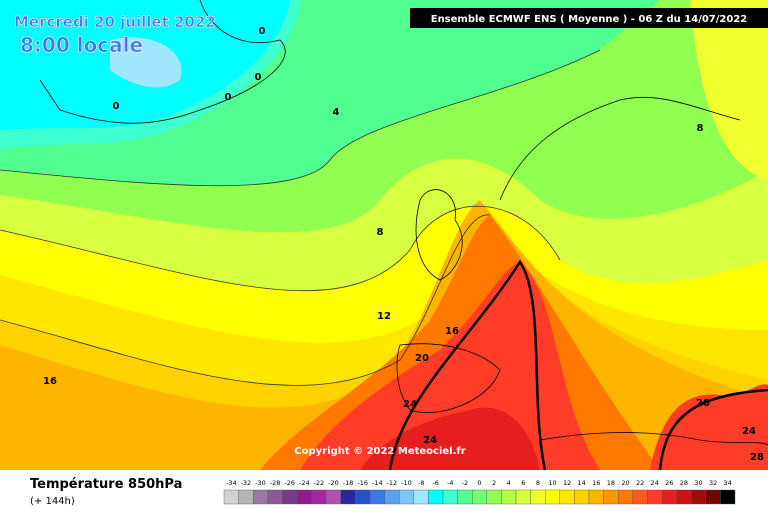 The image size is (768, 516). Describe the element at coordinates (567, 483) in the screenshot. I see `scale-label: 12` at that location.